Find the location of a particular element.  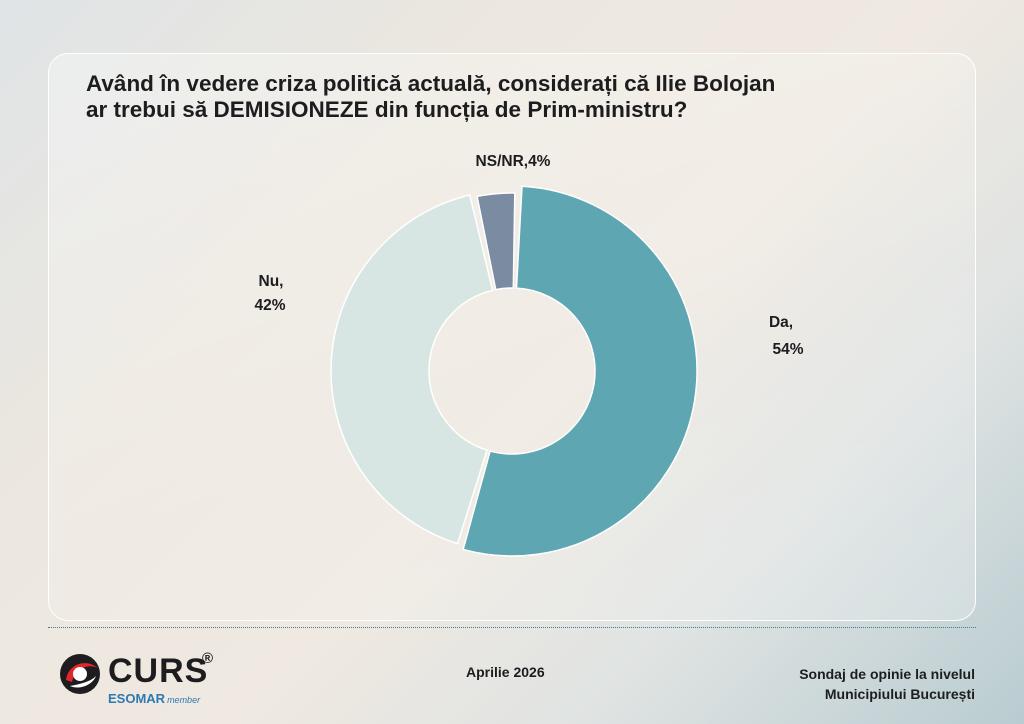

label-nsnr: NS/NR,4% is located at coordinates (513, 161).